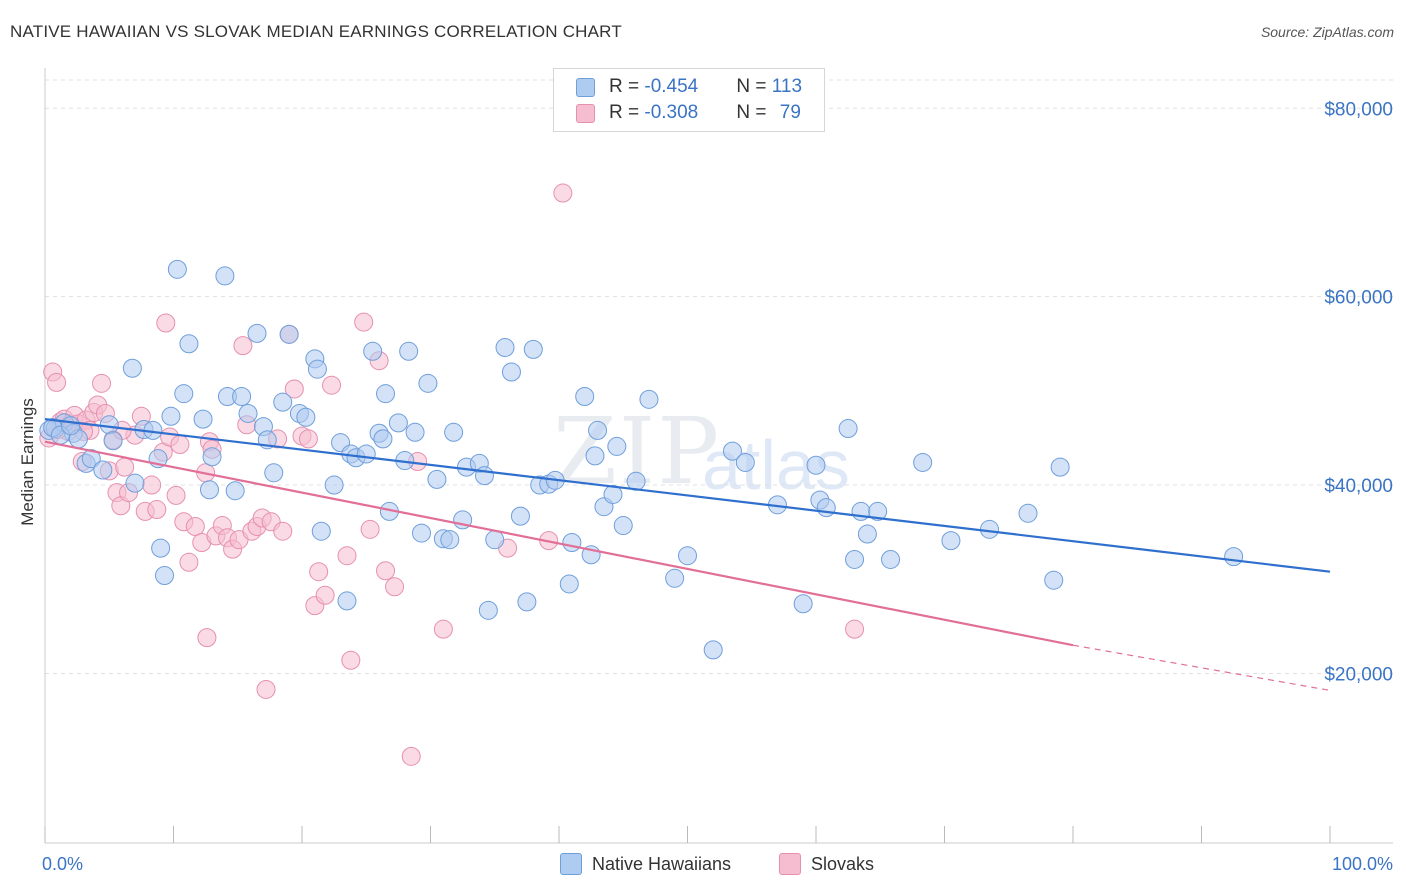  What do you see at coordinates (645, 864) in the screenshot?
I see `bottom-legend-native-hawaiians: Native Hawaiians` at bounding box center [645, 864].